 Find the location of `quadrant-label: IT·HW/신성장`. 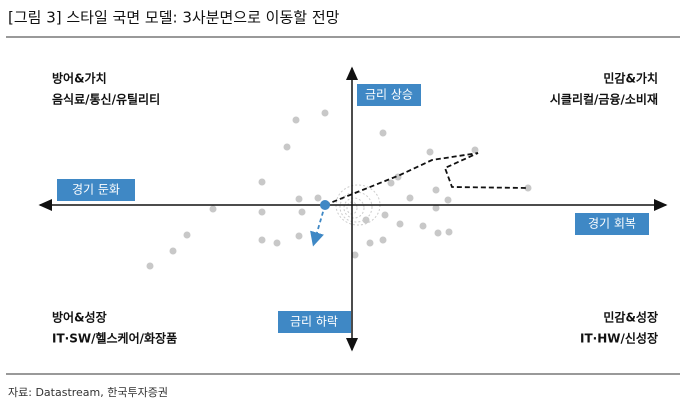

quadrant-label: IT·HW/신성장 is located at coordinates (619, 338).